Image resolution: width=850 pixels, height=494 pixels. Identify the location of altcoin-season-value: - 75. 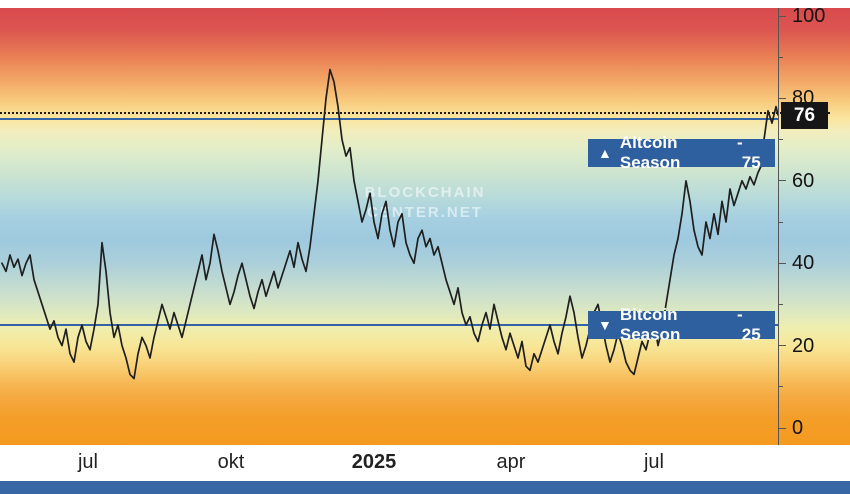
(751, 153).